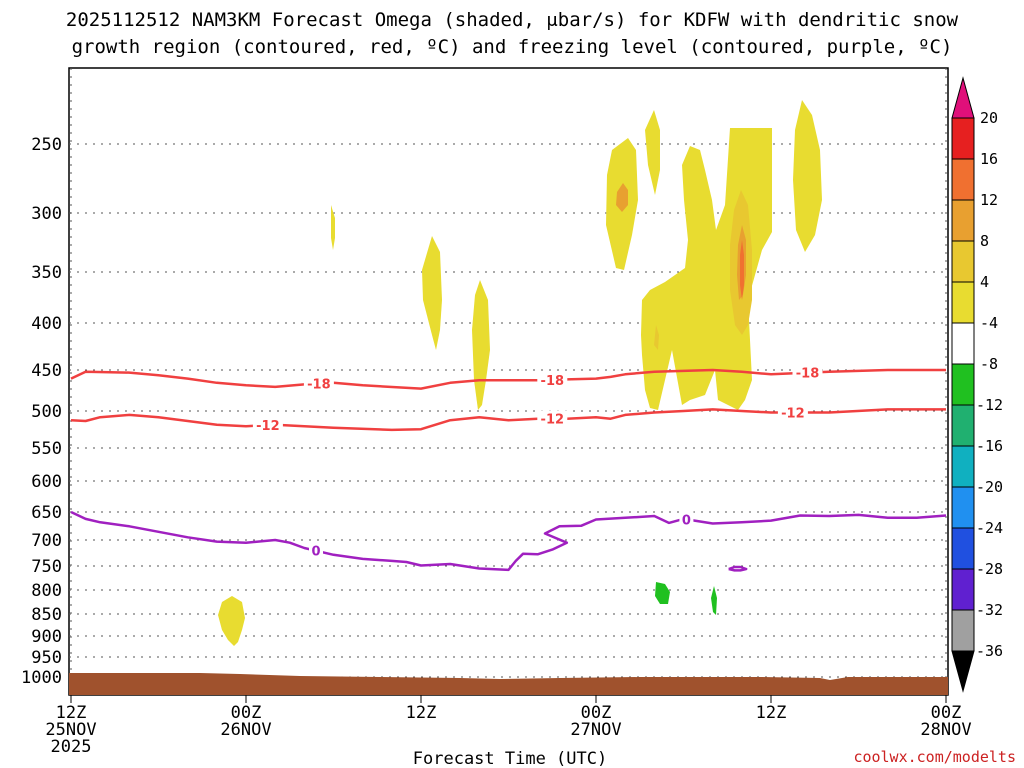 The image size is (1024, 768). What do you see at coordinates (46, 541) in the screenshot?
I see `y-tick-700: 700` at bounding box center [46, 541].